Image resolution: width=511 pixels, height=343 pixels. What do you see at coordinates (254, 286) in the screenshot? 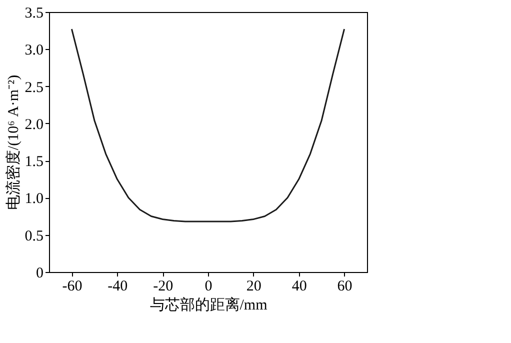
I see `x-tick-label: 20` at bounding box center [254, 286].